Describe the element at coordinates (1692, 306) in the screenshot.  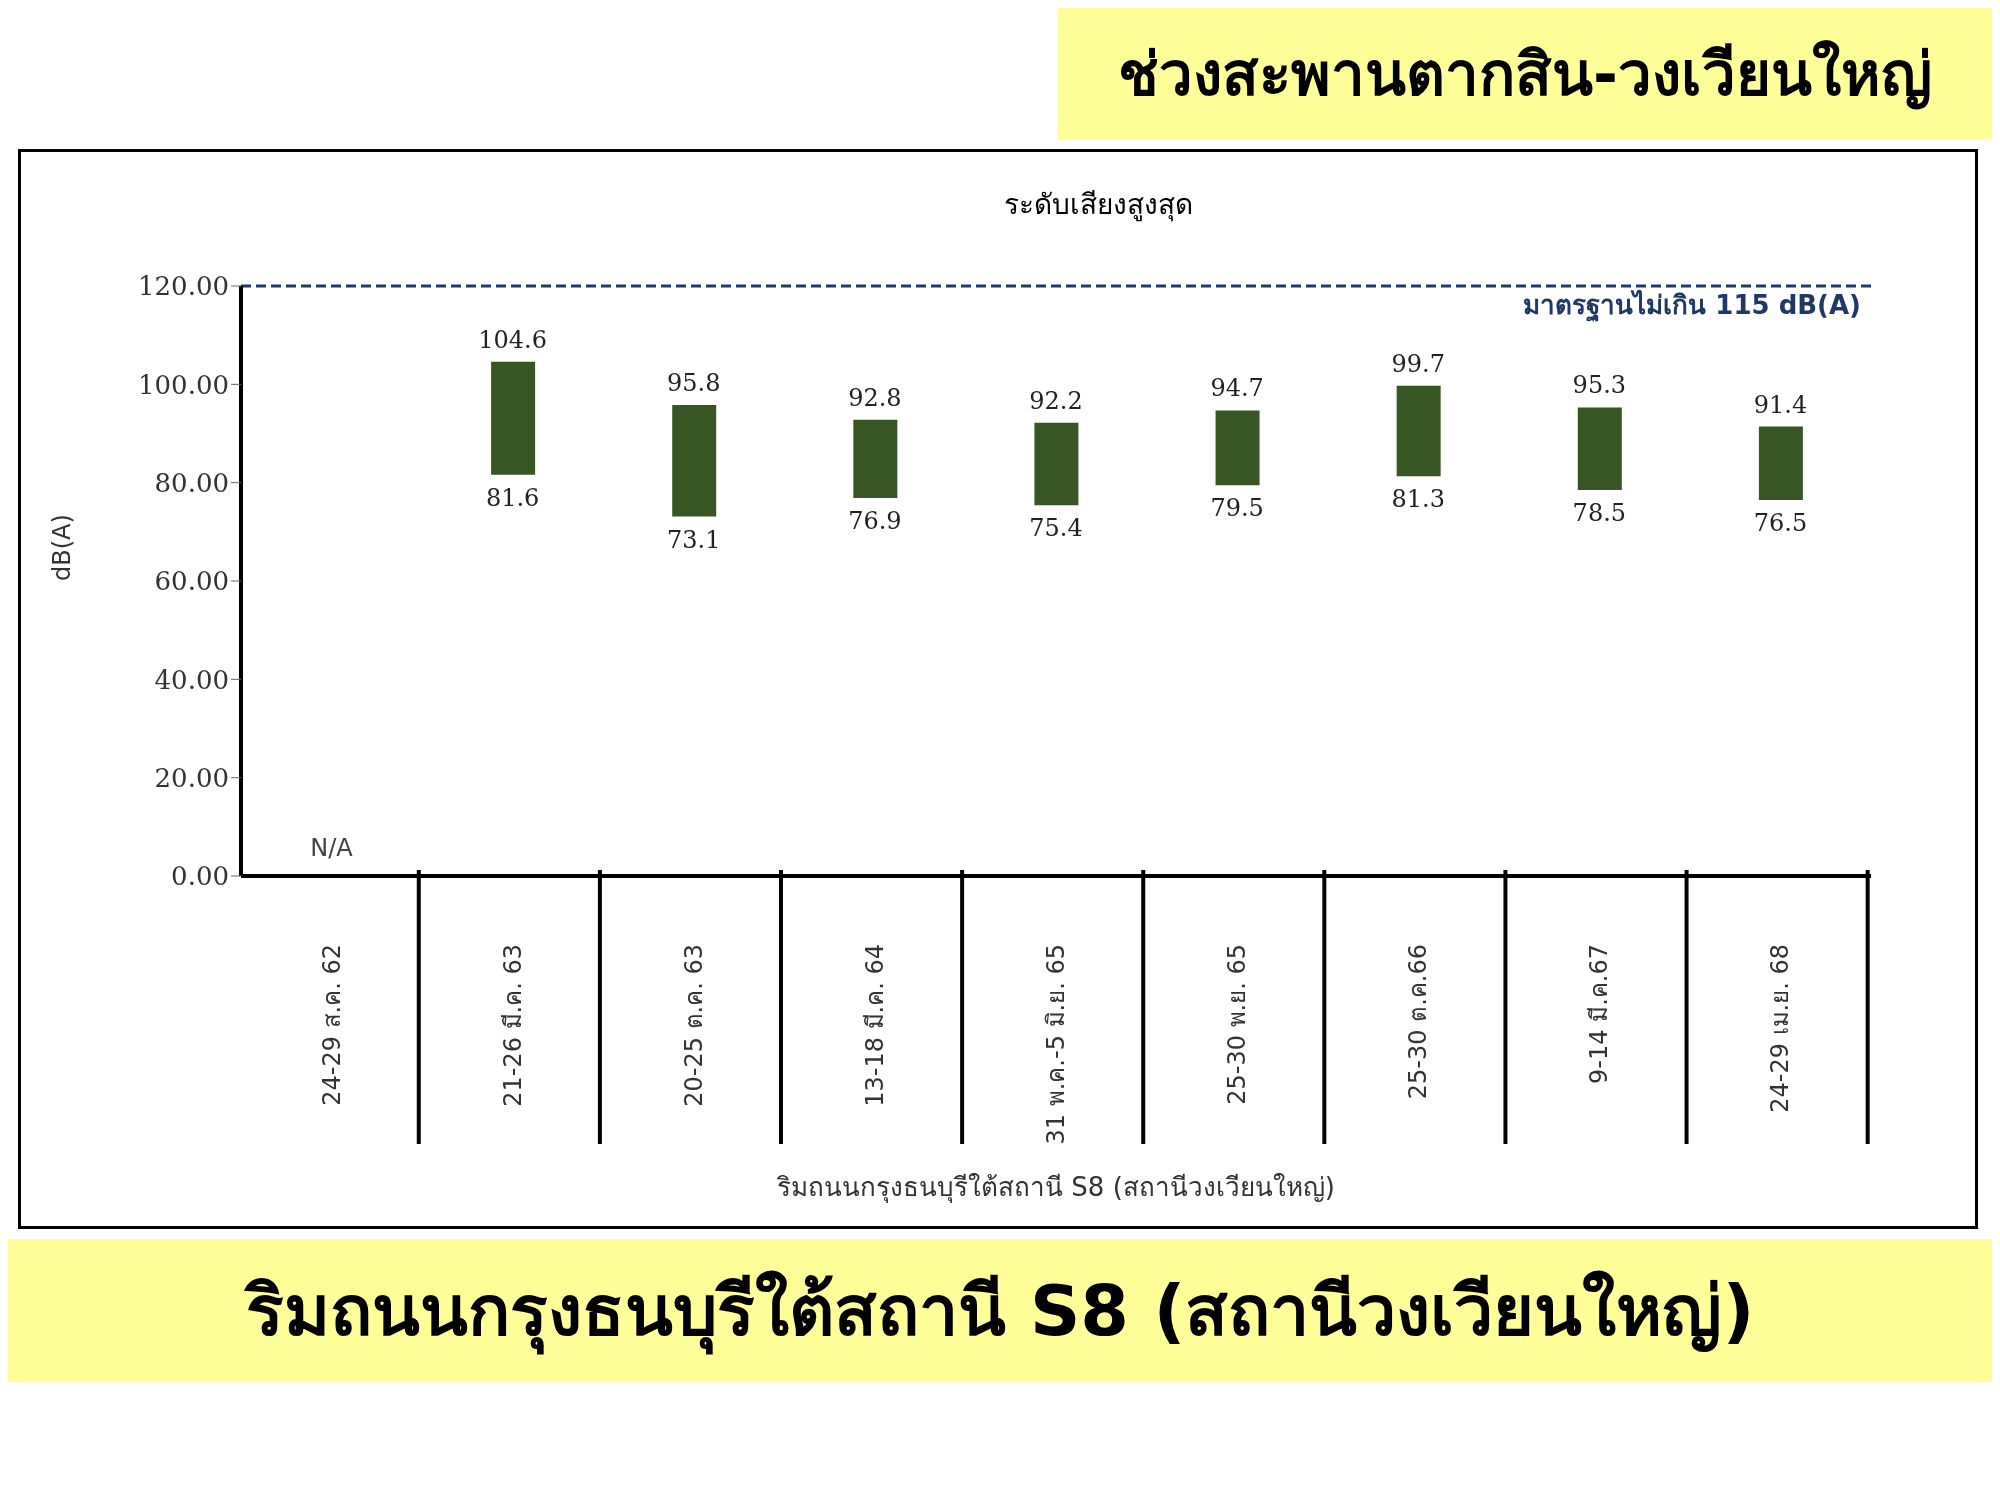
I see `ref-line-label: มาตรฐานไม่เกิน 115 dB(A)` at that location.